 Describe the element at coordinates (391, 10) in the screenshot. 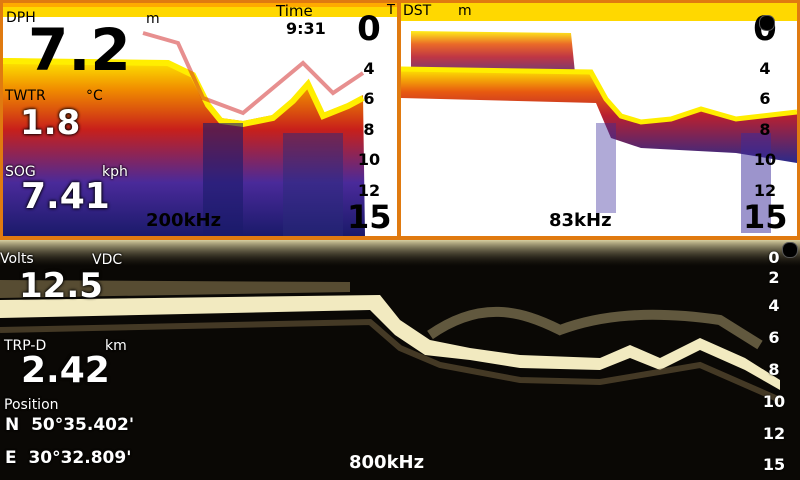

I see `time-marker: T` at that location.